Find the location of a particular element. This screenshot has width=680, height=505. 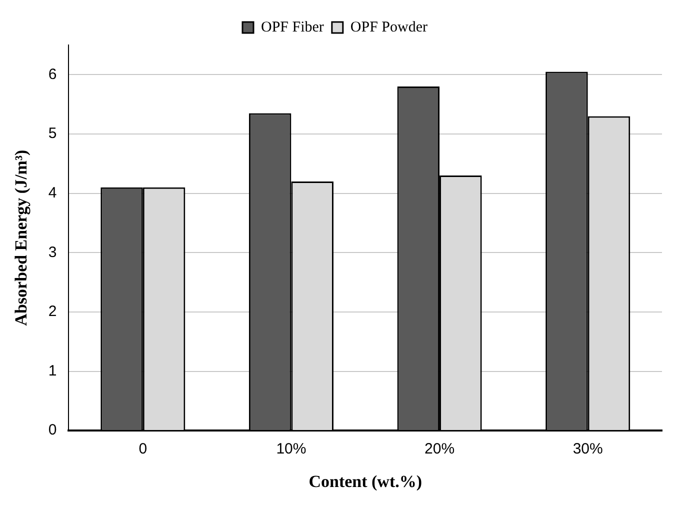

x-tick-label: 0 is located at coordinates (143, 449).